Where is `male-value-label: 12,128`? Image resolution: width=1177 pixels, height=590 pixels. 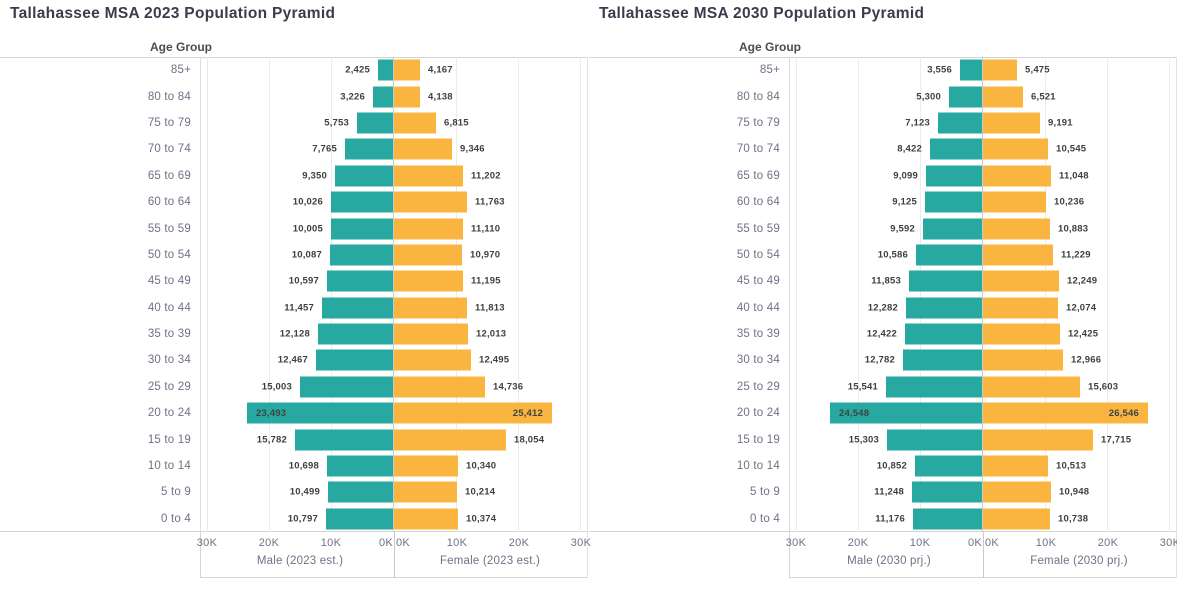 male-value-label: 12,128 is located at coordinates (294, 334).